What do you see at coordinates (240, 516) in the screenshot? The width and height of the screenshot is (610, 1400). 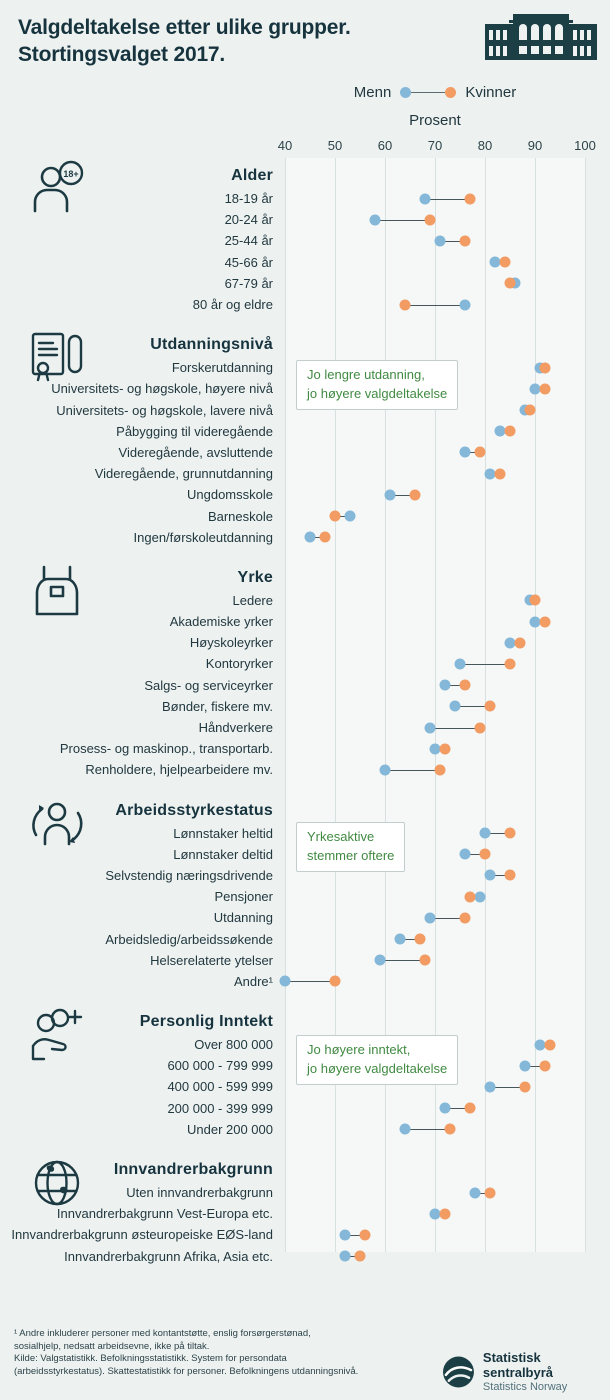 I see `row-label: Barneskole` at bounding box center [240, 516].